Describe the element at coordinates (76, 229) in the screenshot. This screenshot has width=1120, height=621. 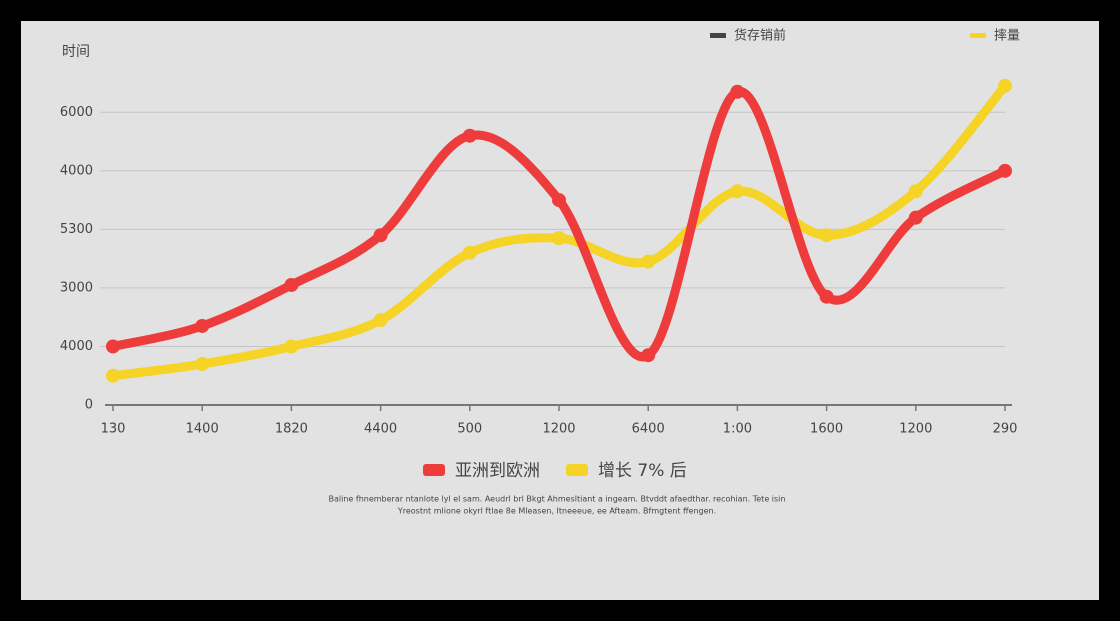
I see `y-tick-label: 5300` at that location.